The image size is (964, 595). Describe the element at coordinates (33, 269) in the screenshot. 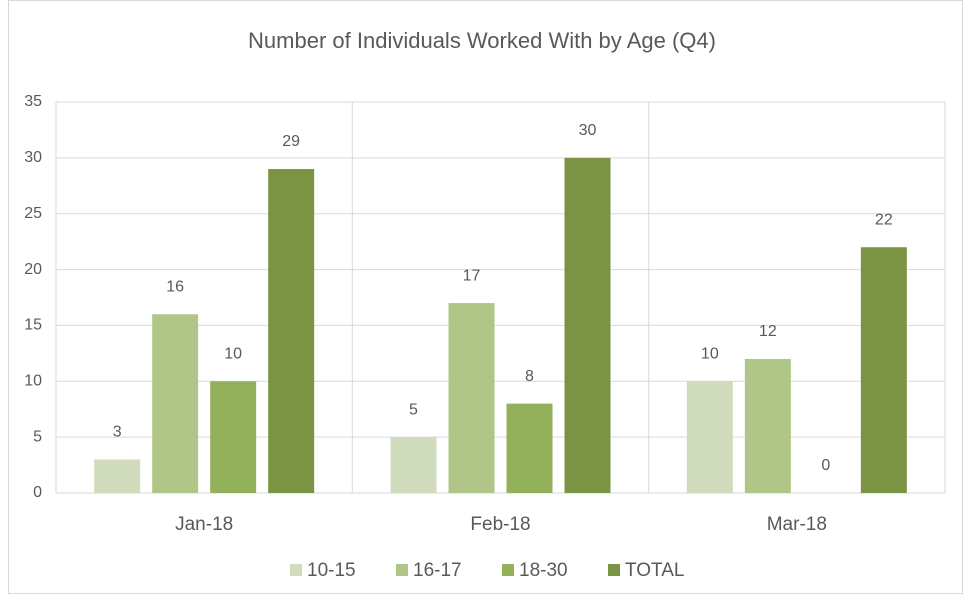

I see `y-tick-label: 20` at that location.